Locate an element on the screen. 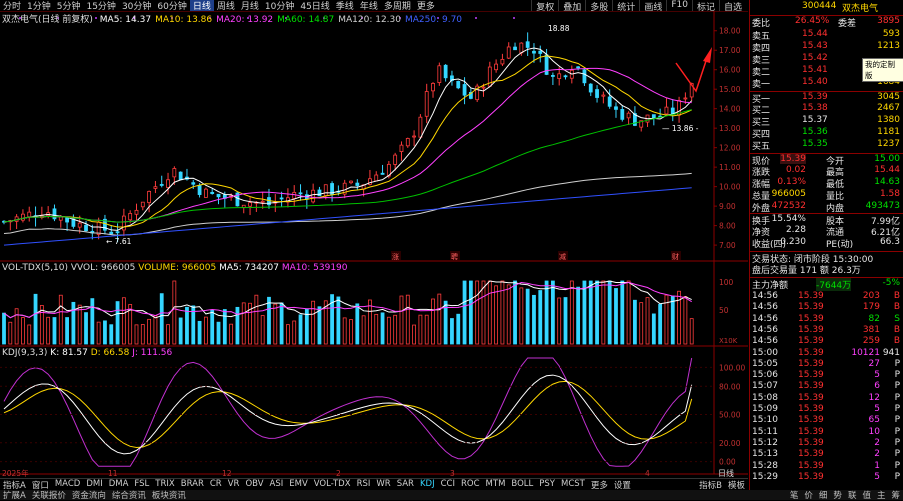  ask-label: 卖四 is located at coordinates (761, 49).